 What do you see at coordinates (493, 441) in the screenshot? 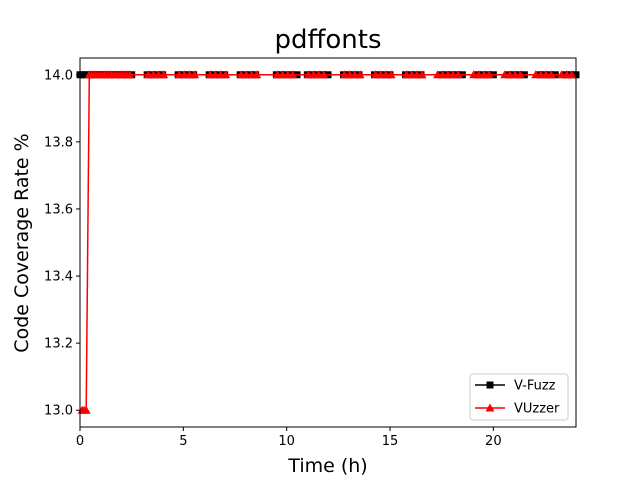
I see `x-tick-label: 20` at bounding box center [493, 441].